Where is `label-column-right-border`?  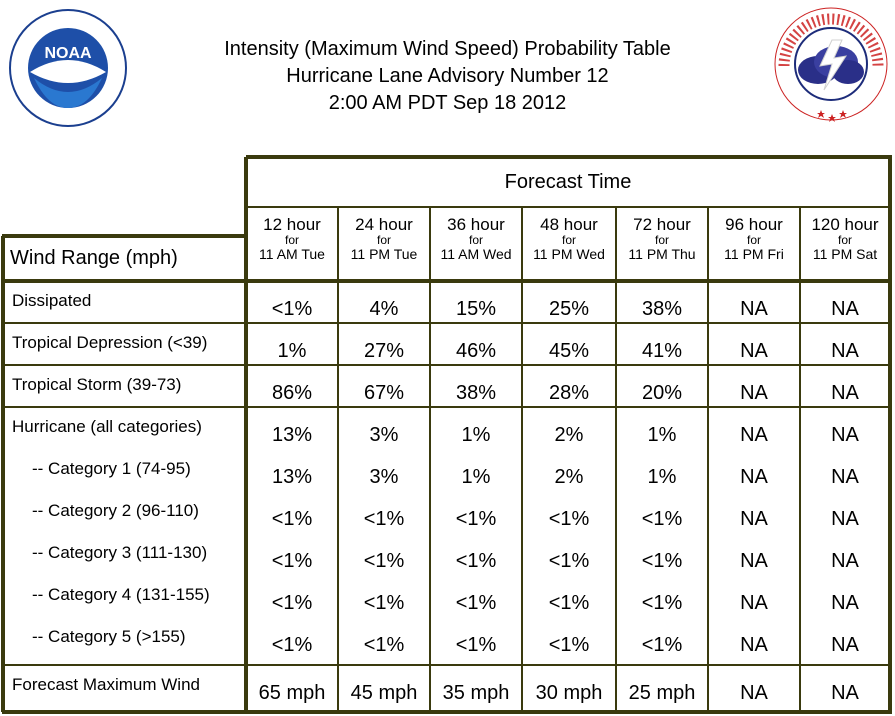
label-column-right-border is located at coordinates (246, 434).